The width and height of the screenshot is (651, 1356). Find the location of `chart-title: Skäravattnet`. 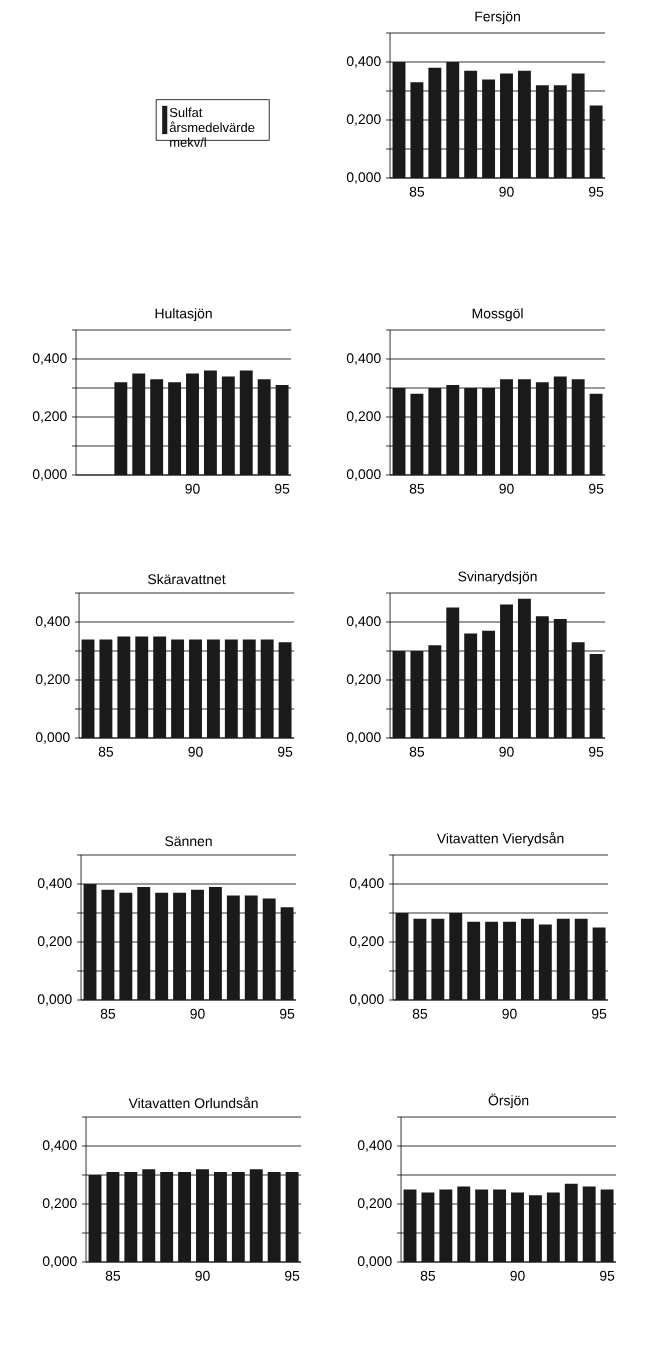

chart-title: Skäravattnet is located at coordinates (187, 579).